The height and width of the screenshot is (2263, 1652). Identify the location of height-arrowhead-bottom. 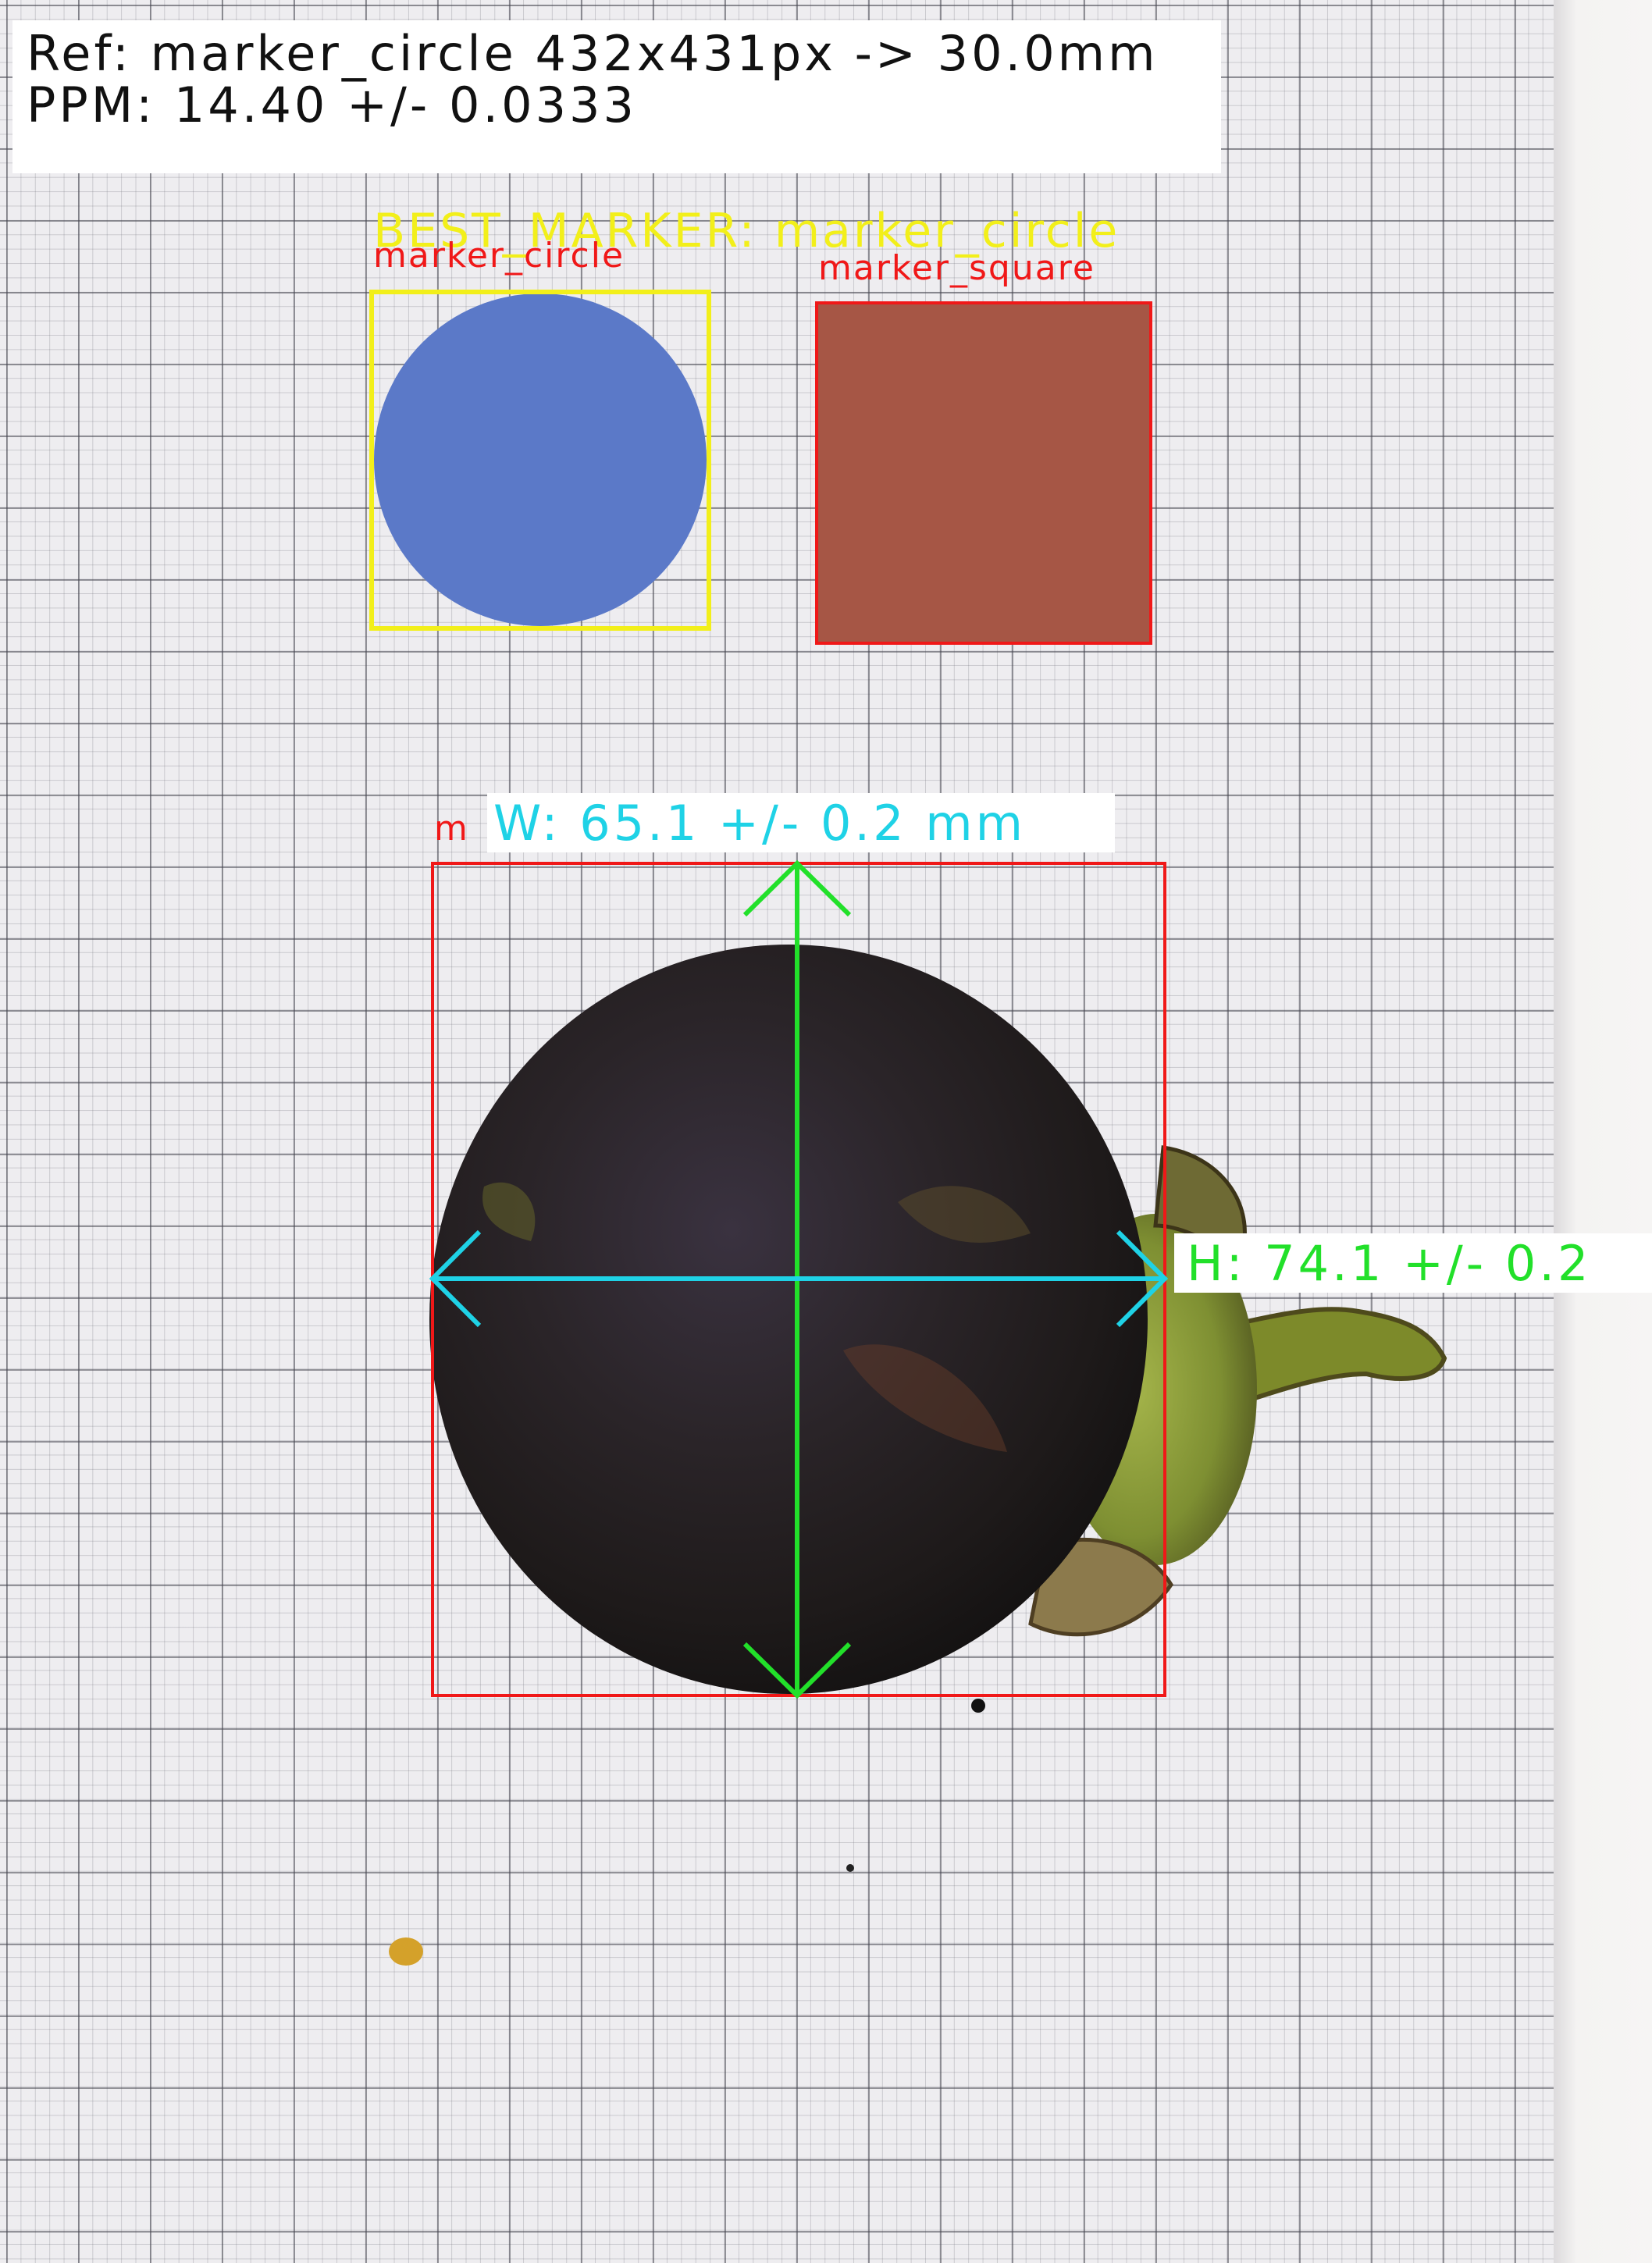
(797, 1671).